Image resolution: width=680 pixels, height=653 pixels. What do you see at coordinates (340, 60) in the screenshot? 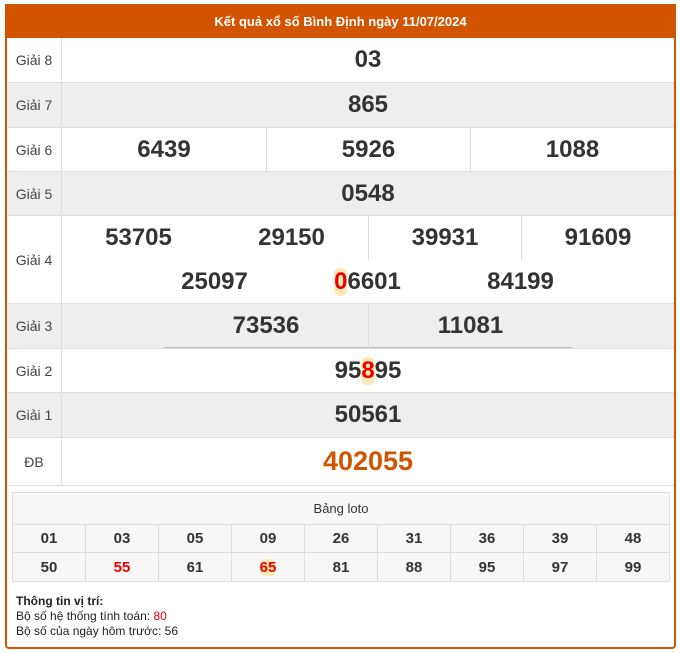
I see `prize-row-g8: Giải 8 03` at bounding box center [340, 60].